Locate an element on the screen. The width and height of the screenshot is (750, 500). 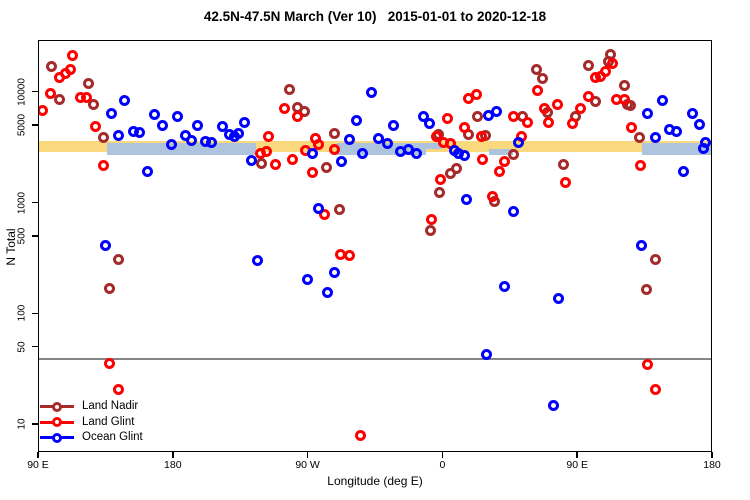
legend-item: Land Nadir is located at coordinates (140, 407).